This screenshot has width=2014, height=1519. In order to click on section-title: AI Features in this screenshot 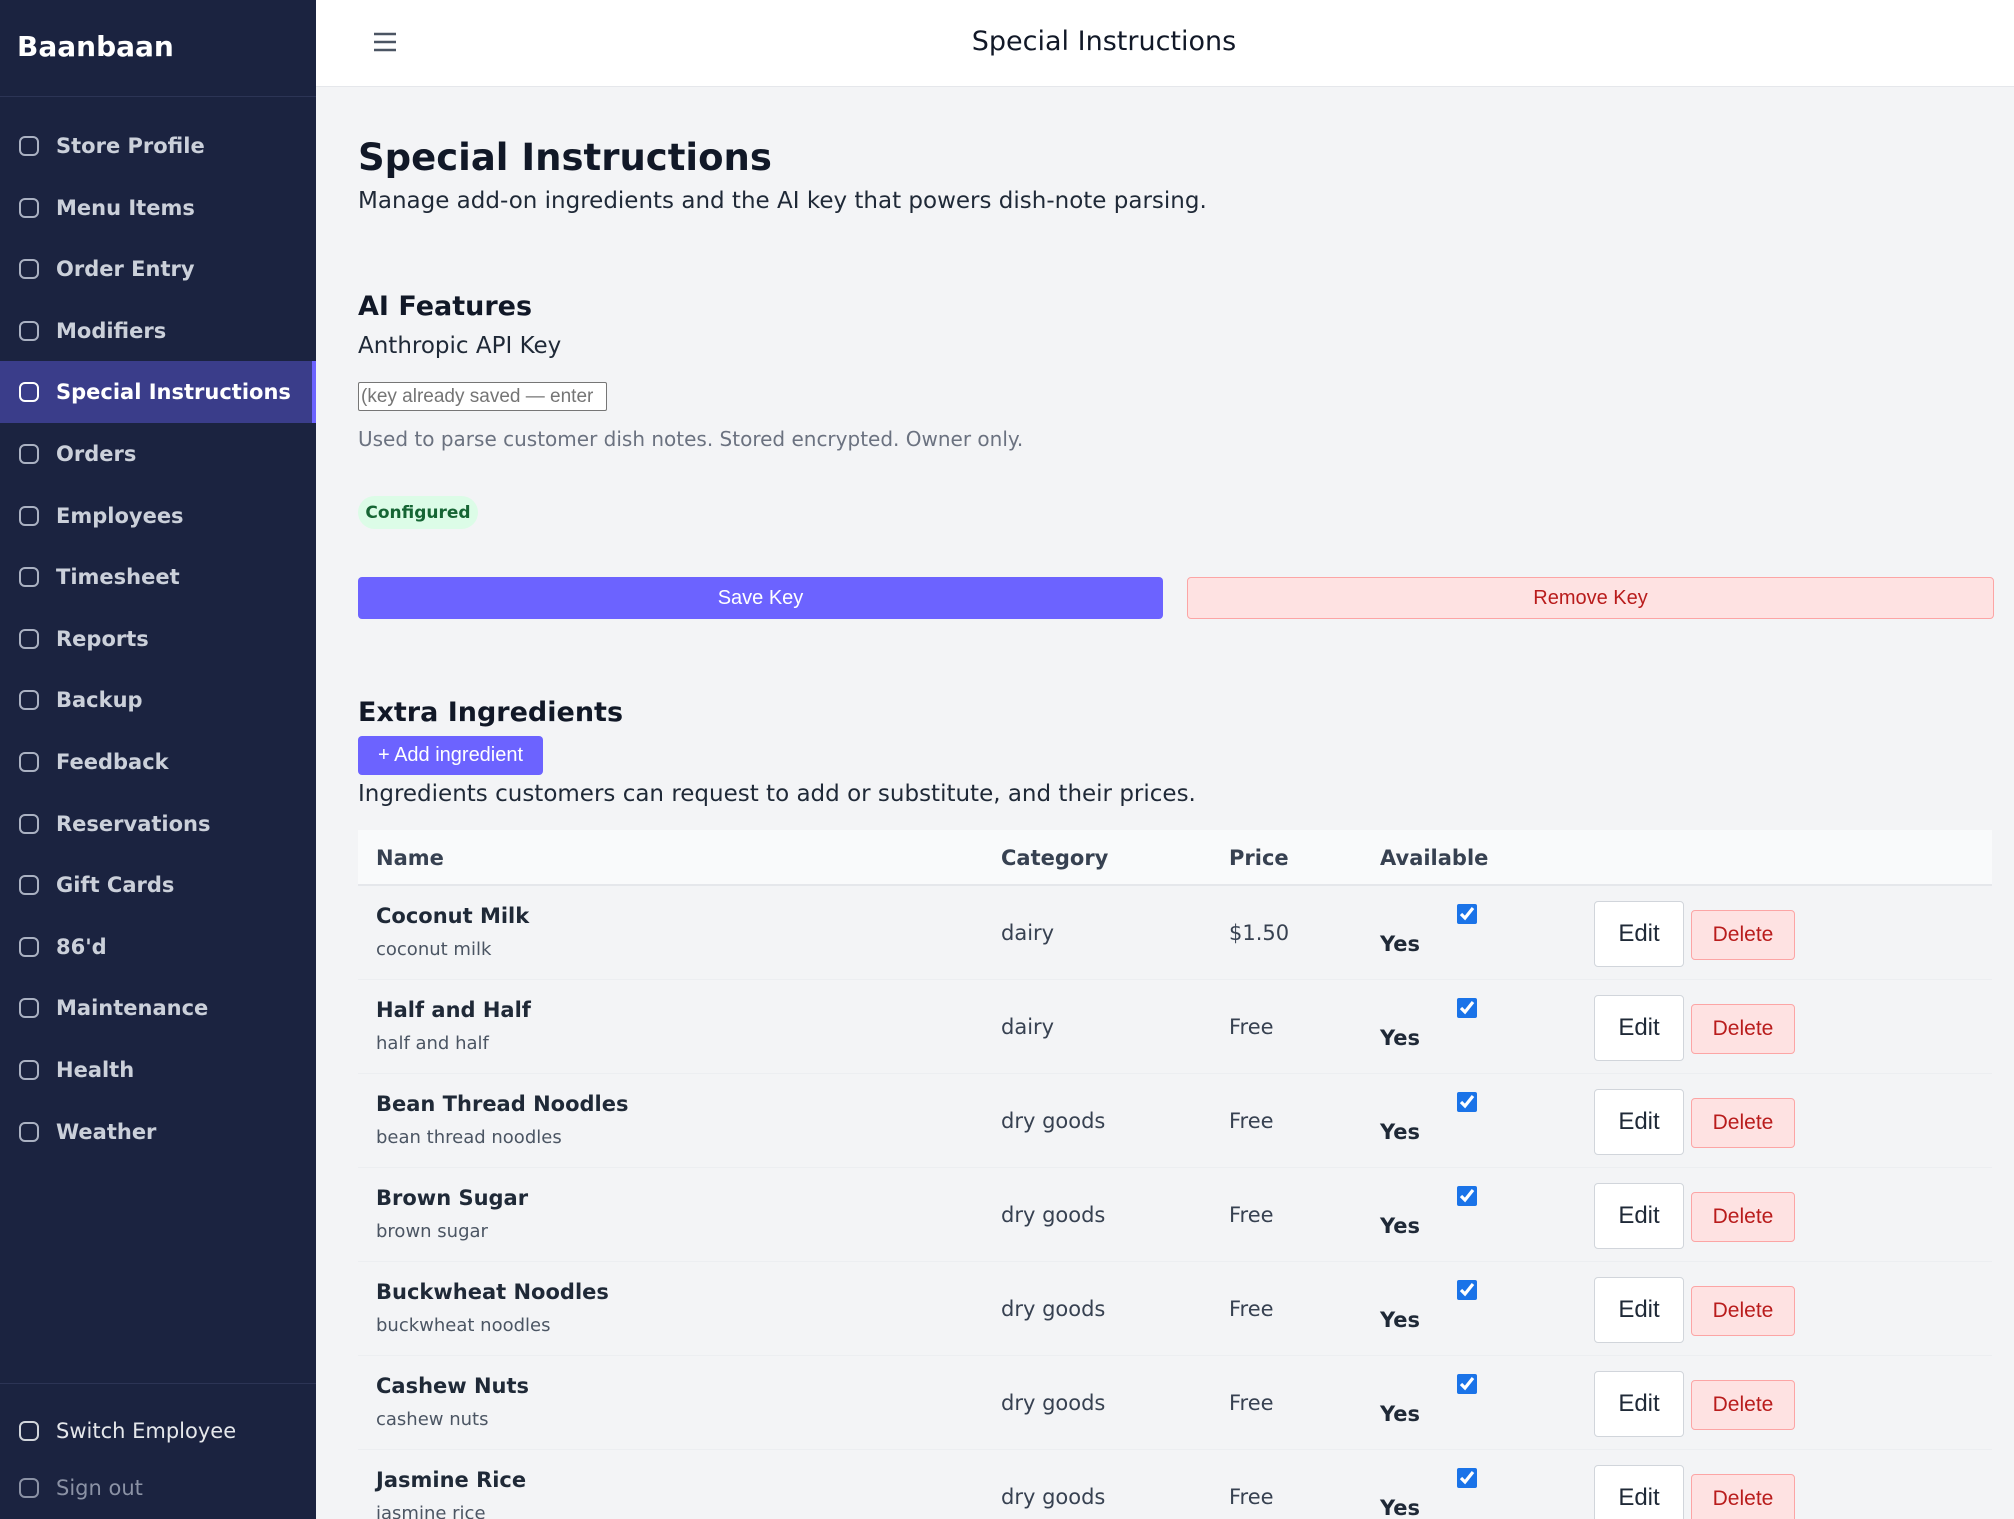, I will do `click(445, 306)`.